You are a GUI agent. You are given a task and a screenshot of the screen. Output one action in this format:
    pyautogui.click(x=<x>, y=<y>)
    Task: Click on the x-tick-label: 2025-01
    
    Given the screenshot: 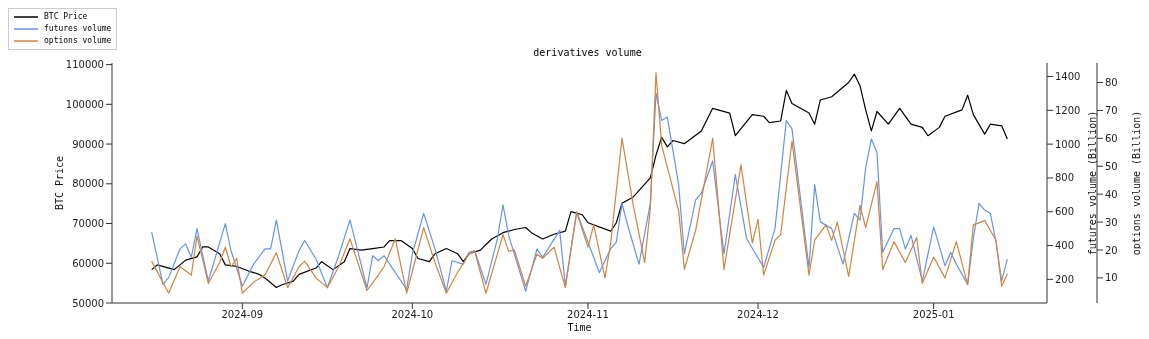 What is the action you would take?
    pyautogui.click(x=933, y=315)
    